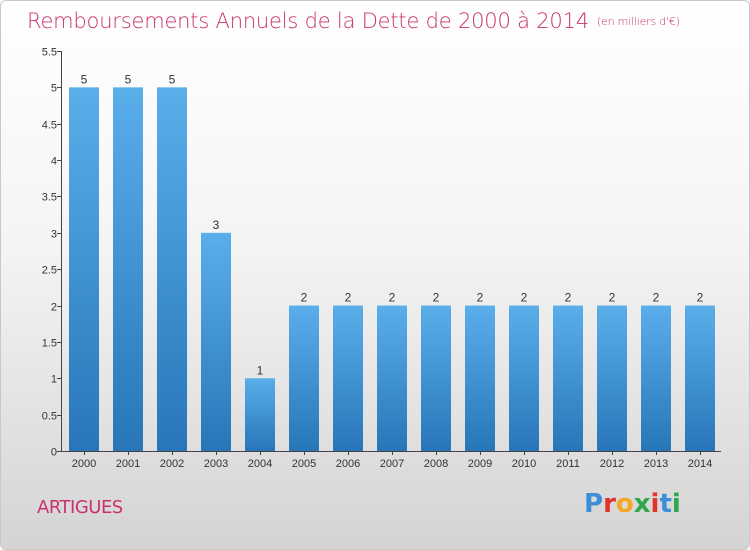 The width and height of the screenshot is (750, 550). What do you see at coordinates (49, 271) in the screenshot?
I see `y-tick-label: 2.5` at bounding box center [49, 271].